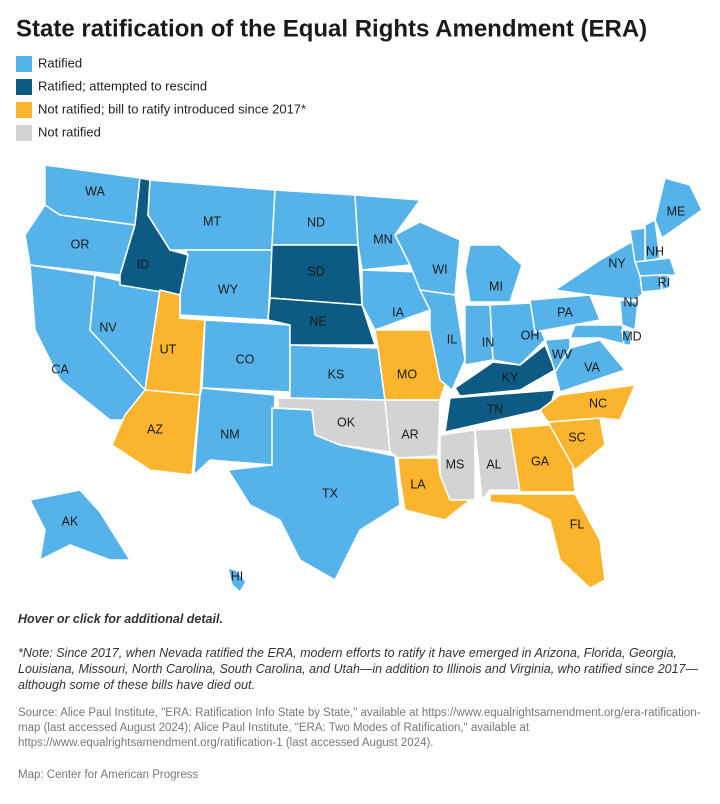 The height and width of the screenshot is (804, 720). Describe the element at coordinates (228, 289) in the screenshot. I see `state-label: WY` at that location.